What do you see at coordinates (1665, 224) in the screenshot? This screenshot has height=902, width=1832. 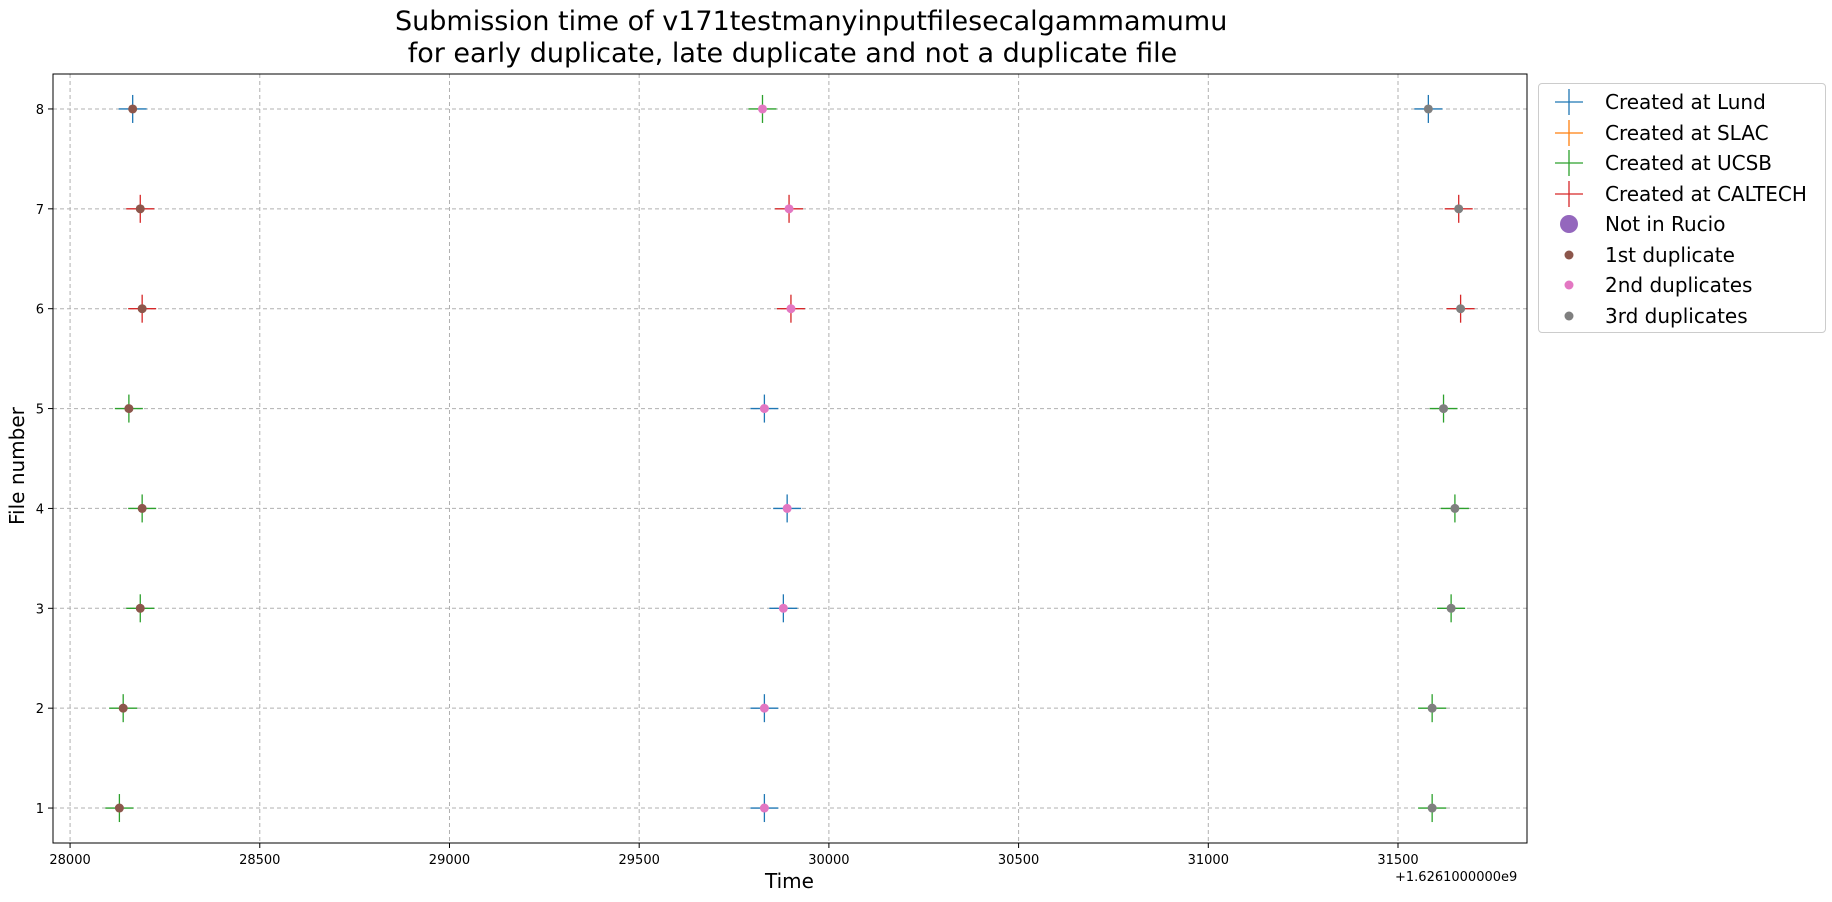 I see `legend-label: Not in Rucio` at bounding box center [1665, 224].